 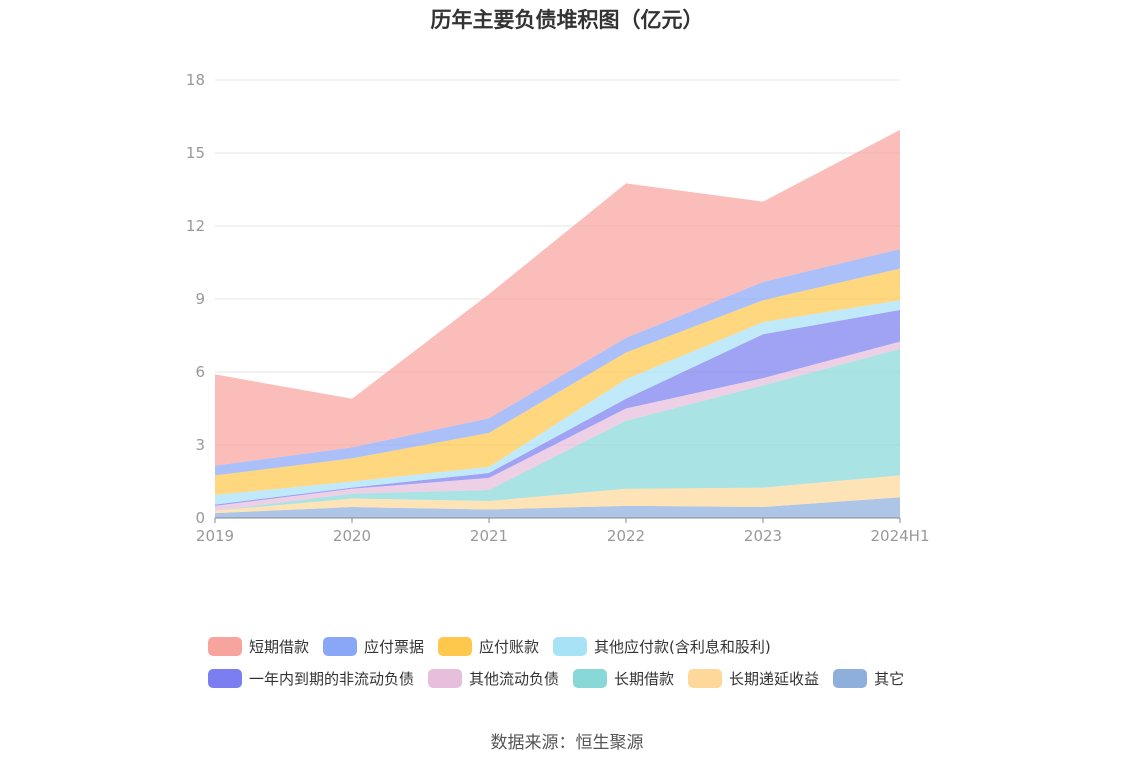 I want to click on legend-item-other-payables: 其他应付款(含利息和股利), so click(x=662, y=646).